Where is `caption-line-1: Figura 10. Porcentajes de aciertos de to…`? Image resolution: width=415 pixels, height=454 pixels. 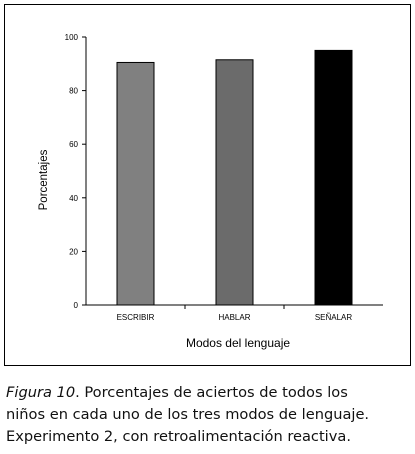 caption-line-1: Figura 10. Porcentajes de aciertos de to… is located at coordinates (208, 393).